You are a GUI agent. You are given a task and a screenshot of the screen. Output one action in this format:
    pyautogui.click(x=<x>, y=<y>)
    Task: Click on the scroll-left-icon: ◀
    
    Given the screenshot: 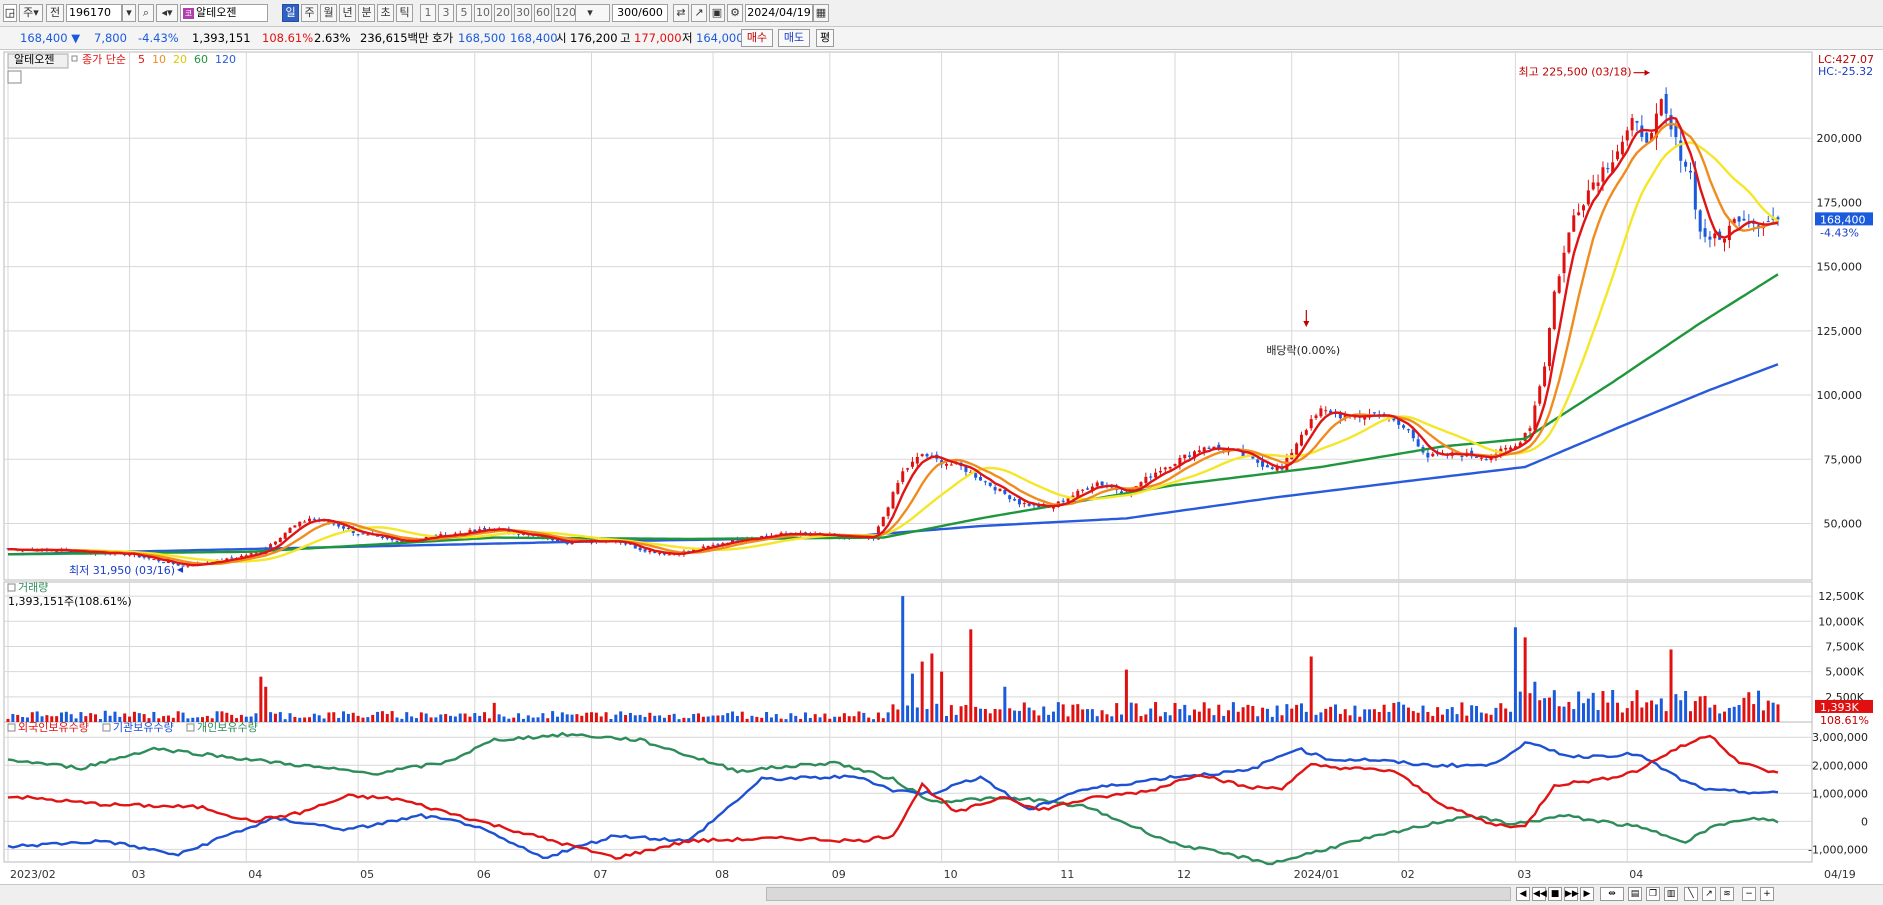 What is the action you would take?
    pyautogui.click(x=1523, y=894)
    